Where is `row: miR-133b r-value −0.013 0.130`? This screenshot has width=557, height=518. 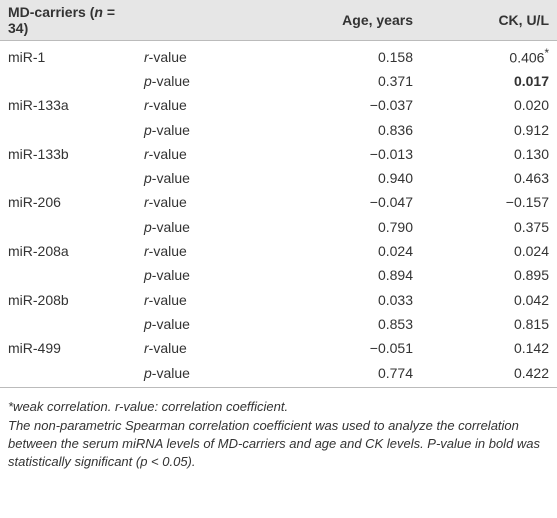
row: miR-133b r-value −0.013 0.130 is located at coordinates (278, 154).